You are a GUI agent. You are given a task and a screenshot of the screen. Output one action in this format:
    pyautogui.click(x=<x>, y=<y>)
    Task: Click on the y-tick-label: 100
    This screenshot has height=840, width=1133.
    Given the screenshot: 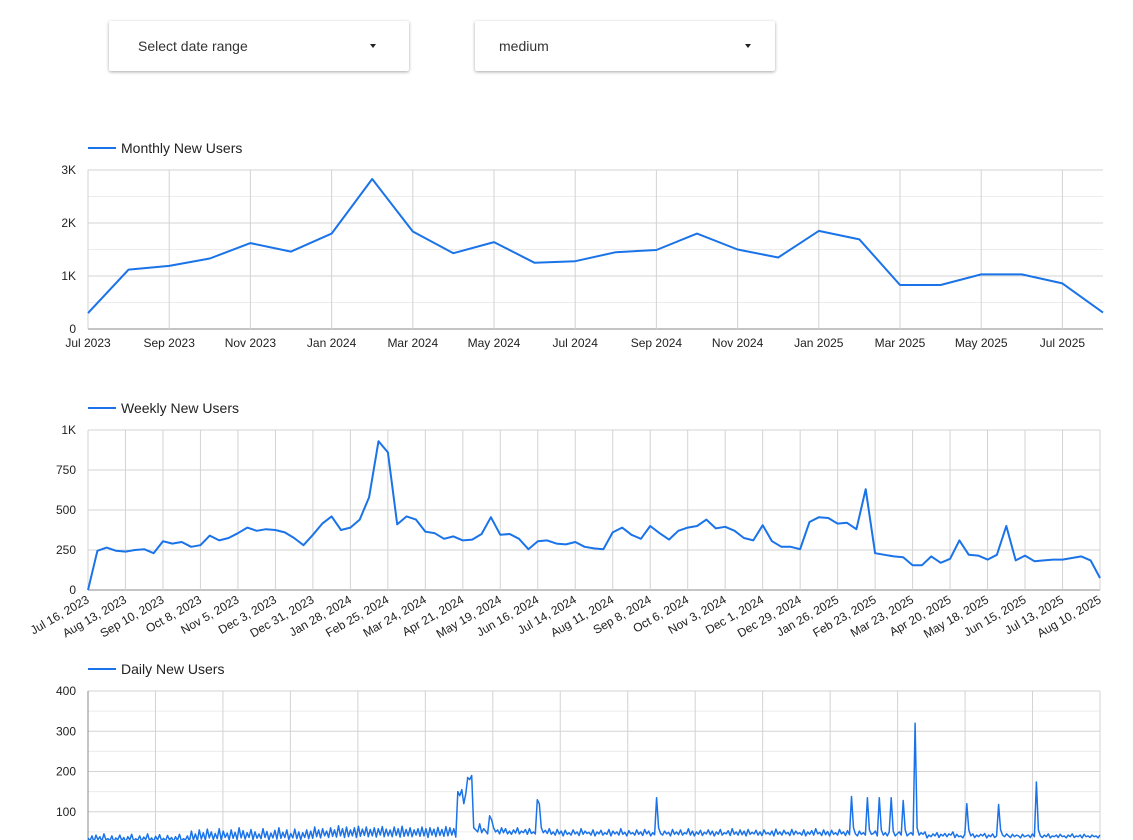 What is the action you would take?
    pyautogui.click(x=66, y=812)
    